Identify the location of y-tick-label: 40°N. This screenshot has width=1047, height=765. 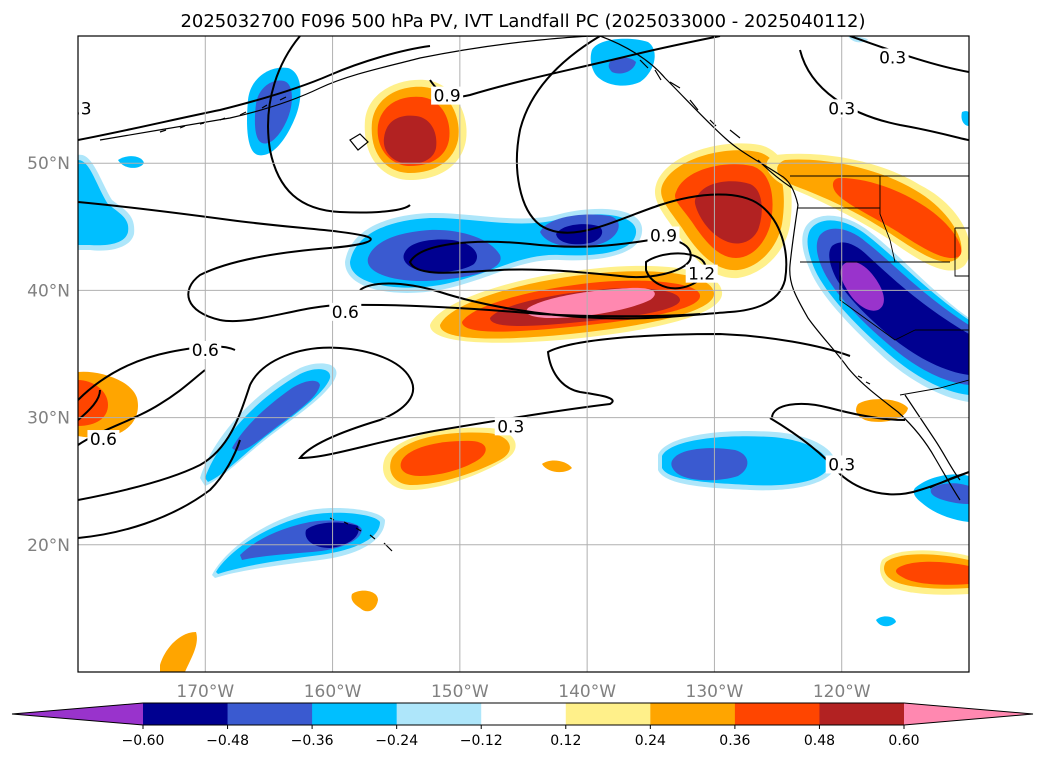
(48, 291).